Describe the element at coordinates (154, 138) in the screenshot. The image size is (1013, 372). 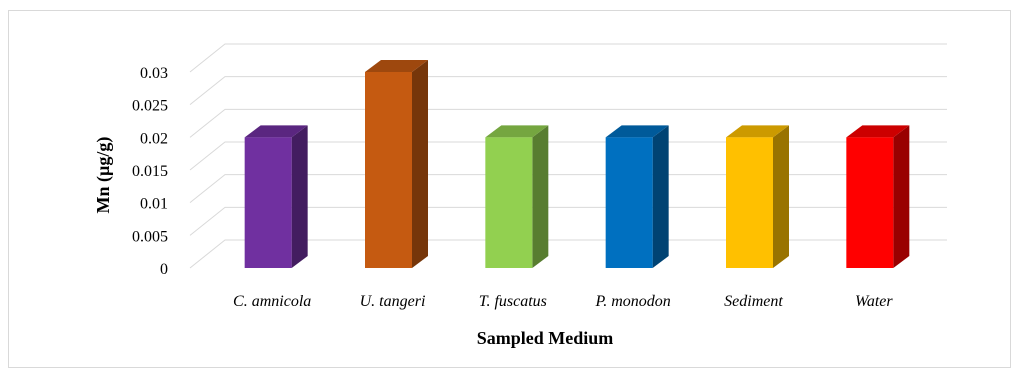
I see `y-tick-label: 0.02` at that location.